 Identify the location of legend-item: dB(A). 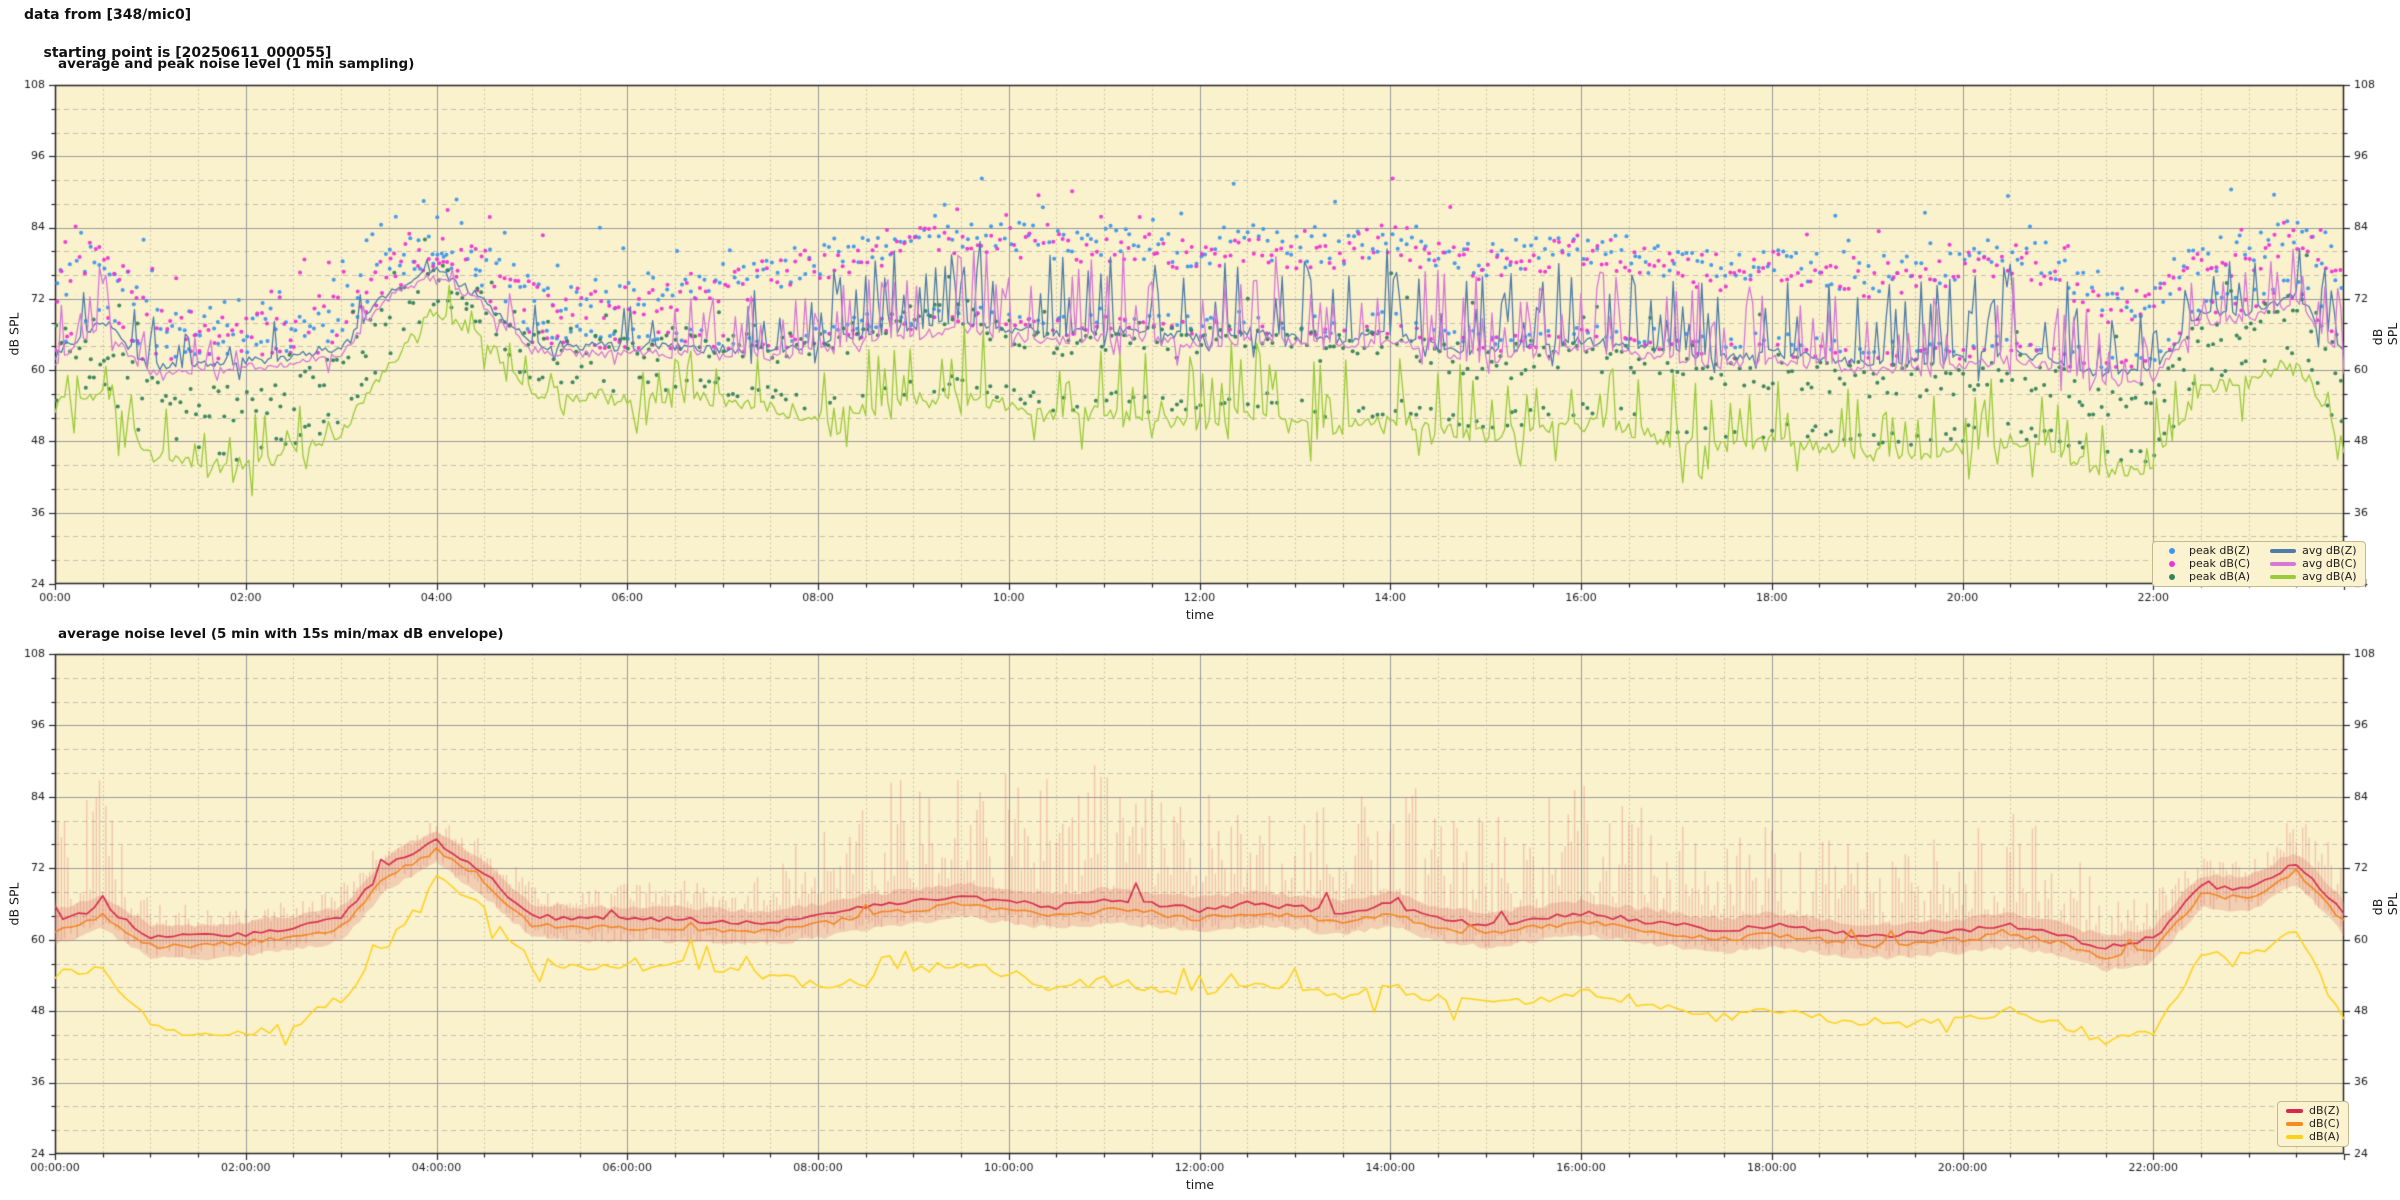
(2313, 1137).